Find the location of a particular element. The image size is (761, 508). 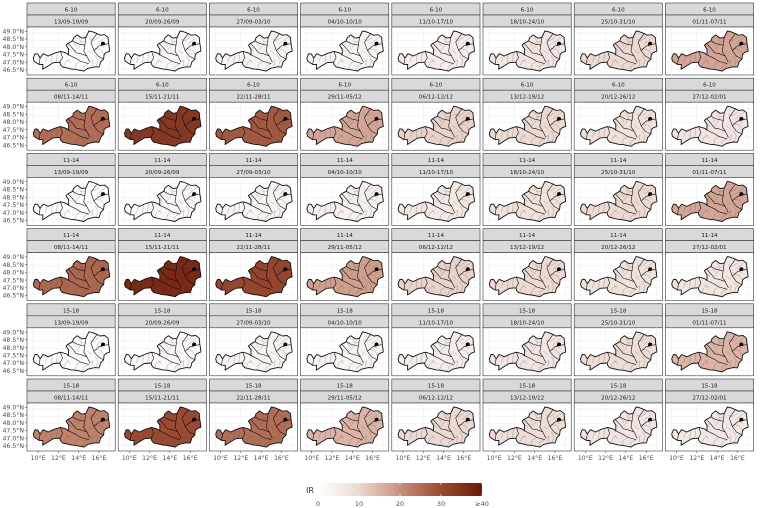

strip-week-label: 08/11-14/11 is located at coordinates (71, 98).